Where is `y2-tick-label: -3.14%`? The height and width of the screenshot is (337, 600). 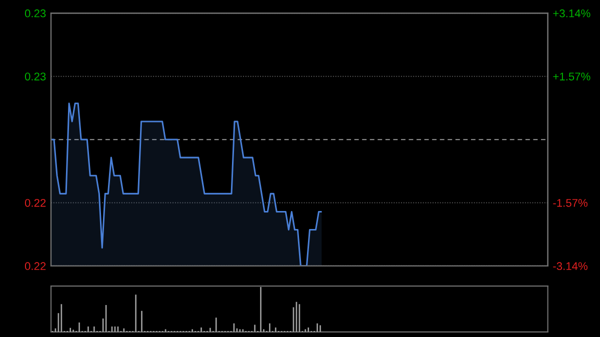 y2-tick-label: -3.14% is located at coordinates (570, 266).